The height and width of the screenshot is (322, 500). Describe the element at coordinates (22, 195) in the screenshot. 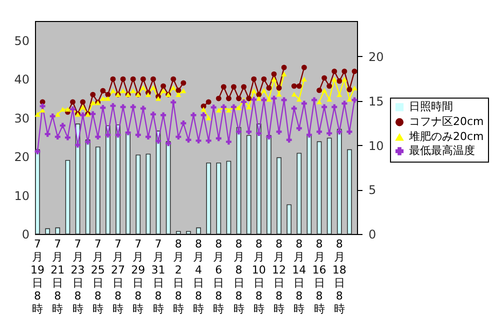

I see `y-tick-label: 10` at that location.